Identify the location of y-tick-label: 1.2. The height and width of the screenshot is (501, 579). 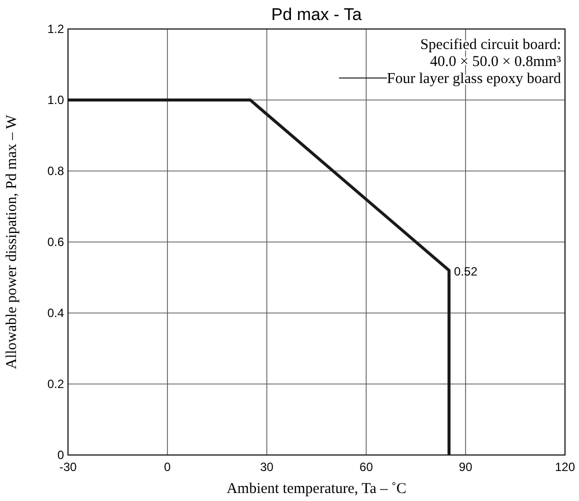
(55, 29).